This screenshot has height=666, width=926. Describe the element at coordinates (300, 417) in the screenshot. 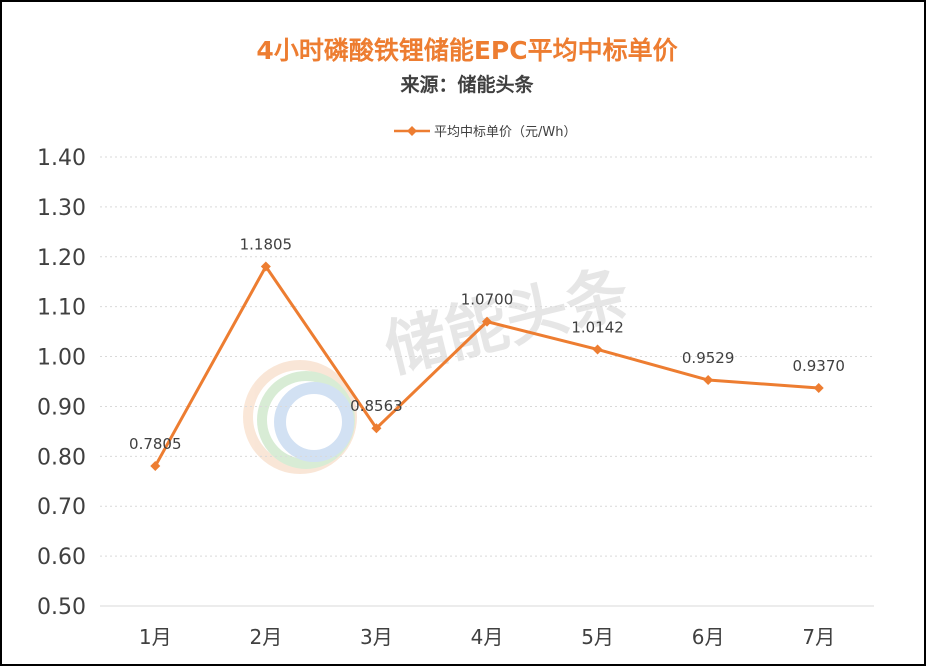

I see `watermark-logo-icon` at that location.